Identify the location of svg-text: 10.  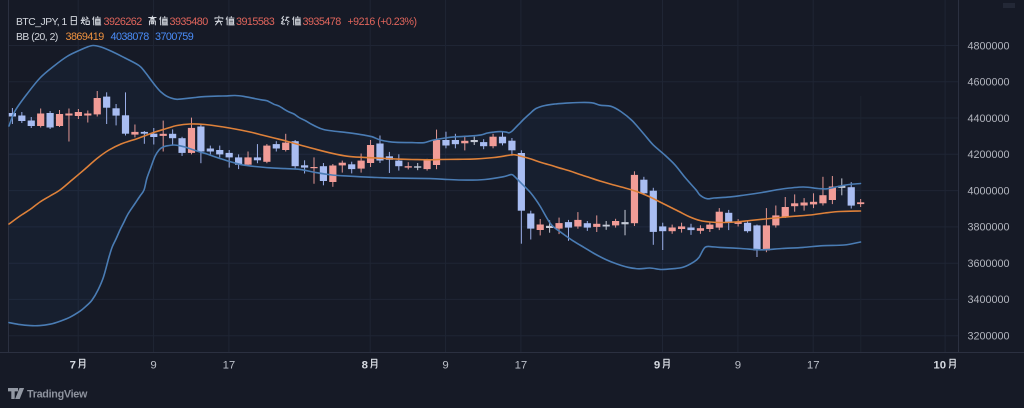
(939, 365).